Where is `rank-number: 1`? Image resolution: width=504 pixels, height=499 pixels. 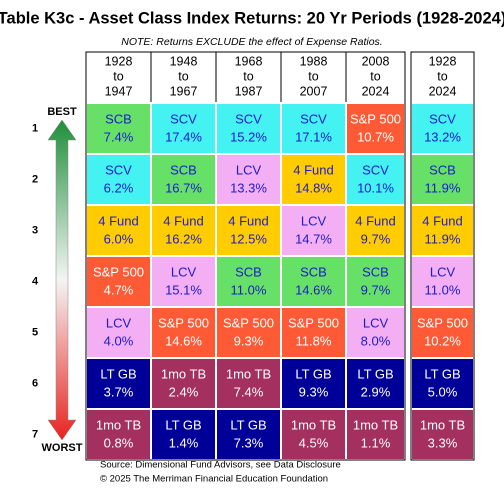 rank-number: 1 is located at coordinates (35, 128).